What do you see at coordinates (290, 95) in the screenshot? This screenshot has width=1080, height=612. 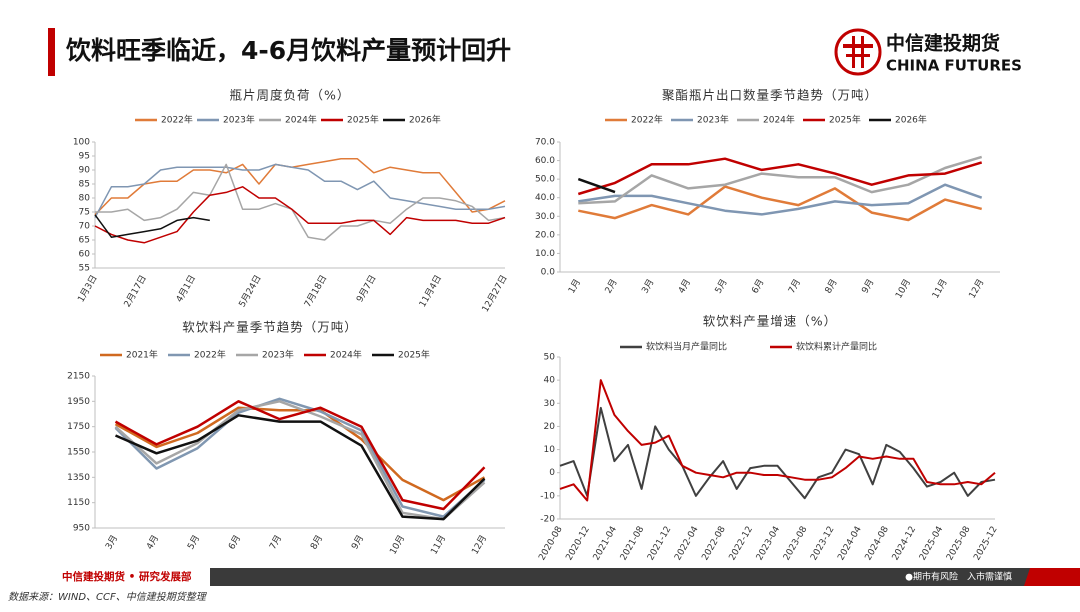 I see `chart-title: 瓶片周度负荷（%）` at bounding box center [290, 95].